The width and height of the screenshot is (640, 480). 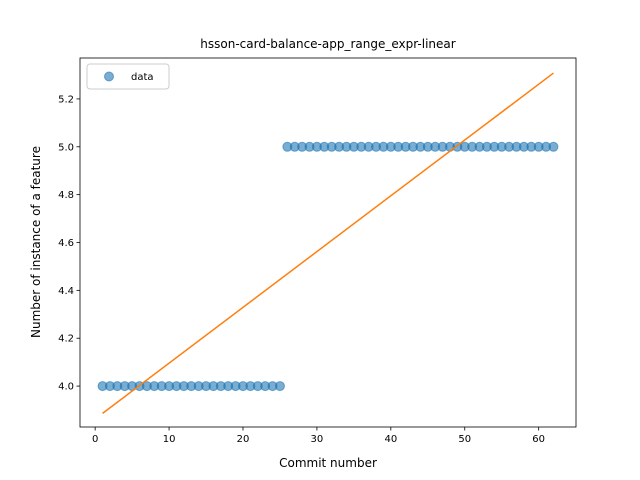 What do you see at coordinates (66, 243) in the screenshot?
I see `y-tick-label: 4.6` at bounding box center [66, 243].